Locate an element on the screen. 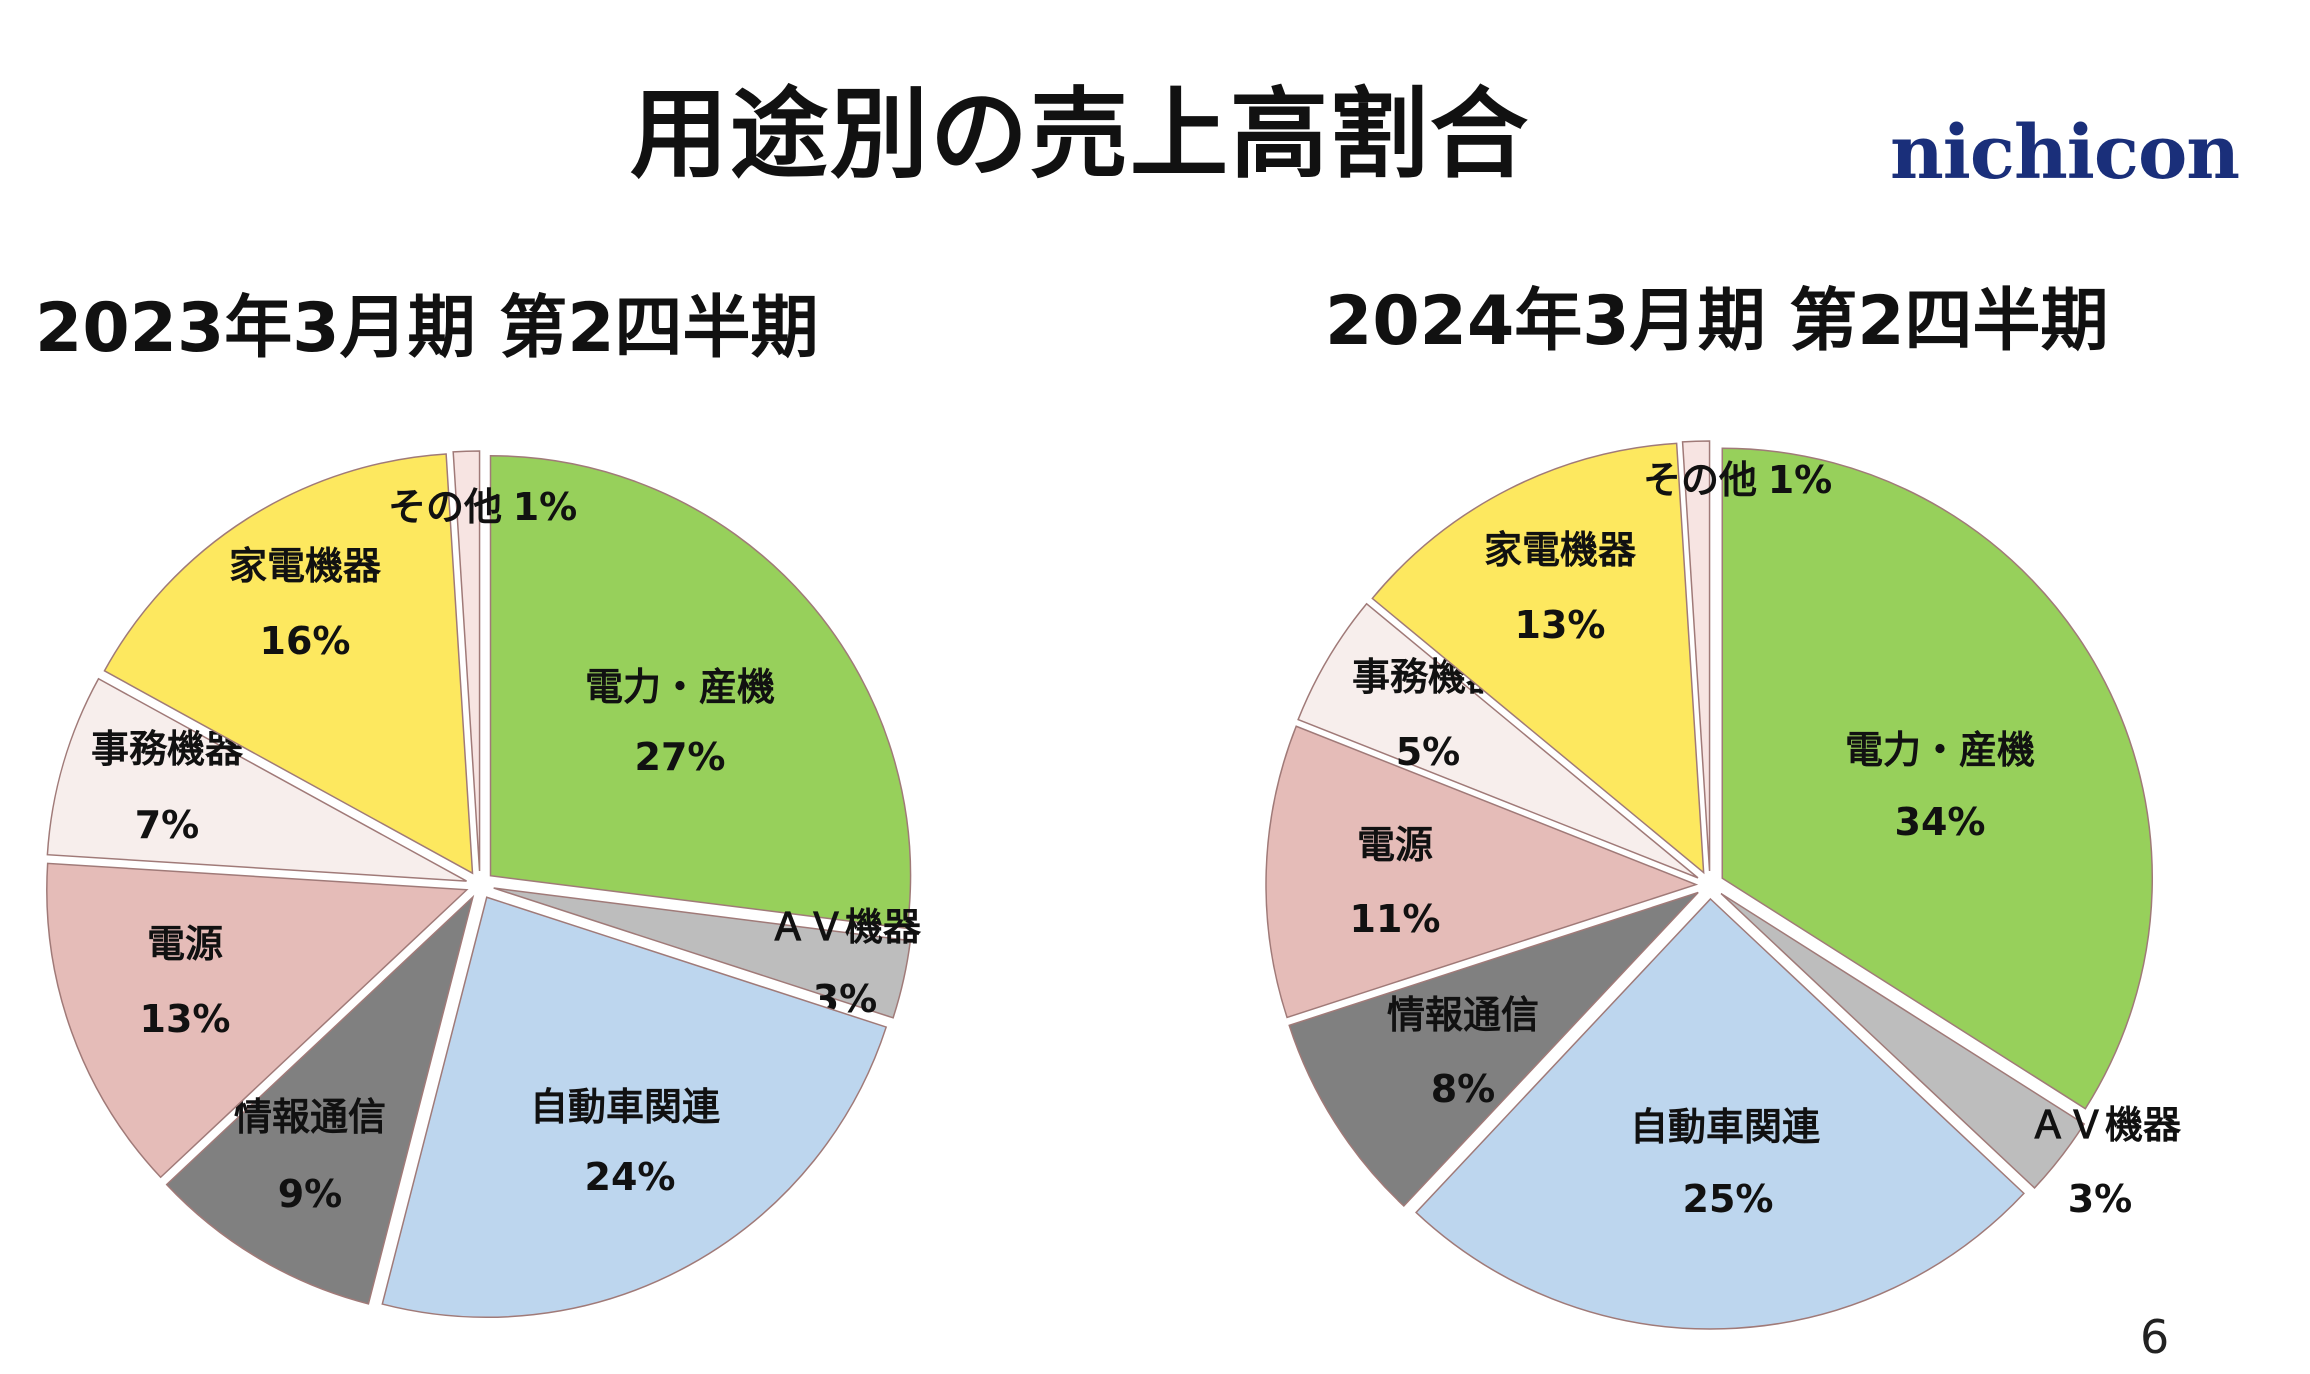  slice-value-label: 25% is located at coordinates (1728, 1199).